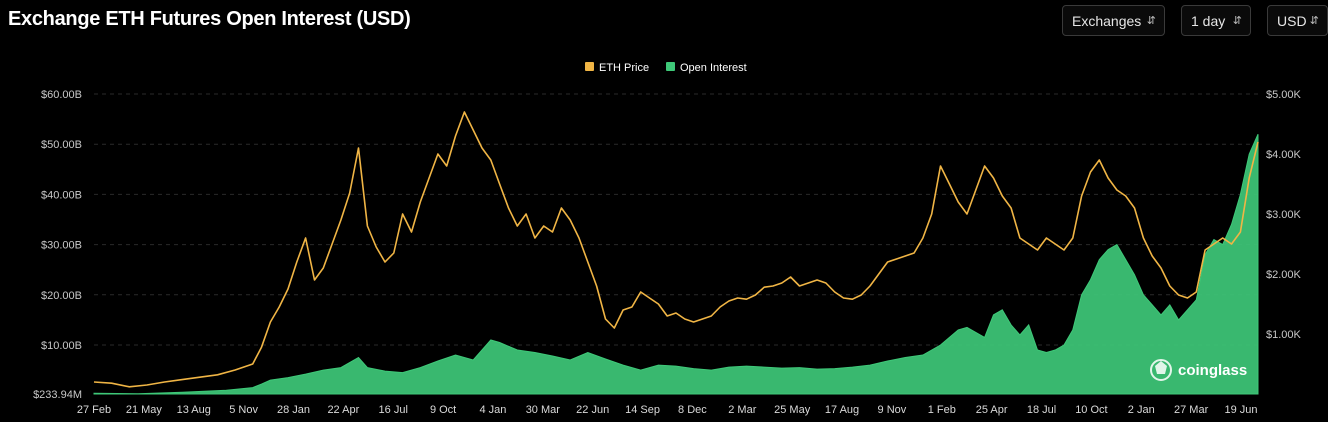 This screenshot has width=1328, height=422. What do you see at coordinates (94, 410) in the screenshot?
I see `x-axis-tick-label: 27 Feb` at bounding box center [94, 410].